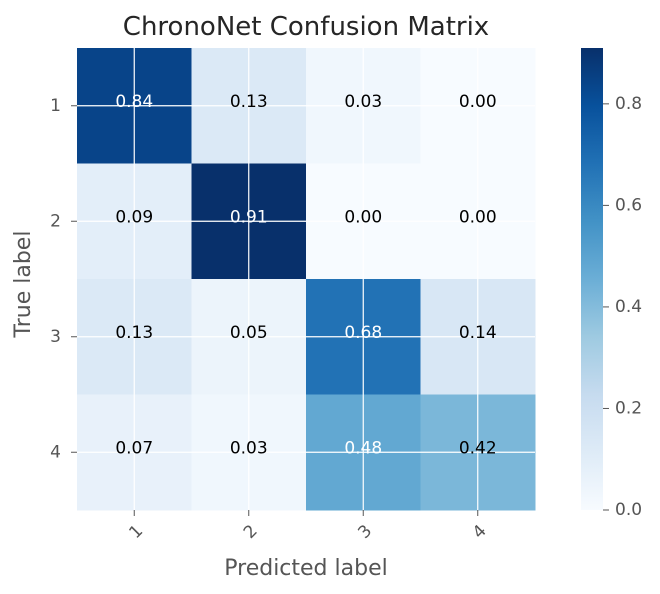 Image resolution: width=660 pixels, height=594 pixels. Describe the element at coordinates (363, 448) in the screenshot. I see `cell-value-label: 0.48` at that location.